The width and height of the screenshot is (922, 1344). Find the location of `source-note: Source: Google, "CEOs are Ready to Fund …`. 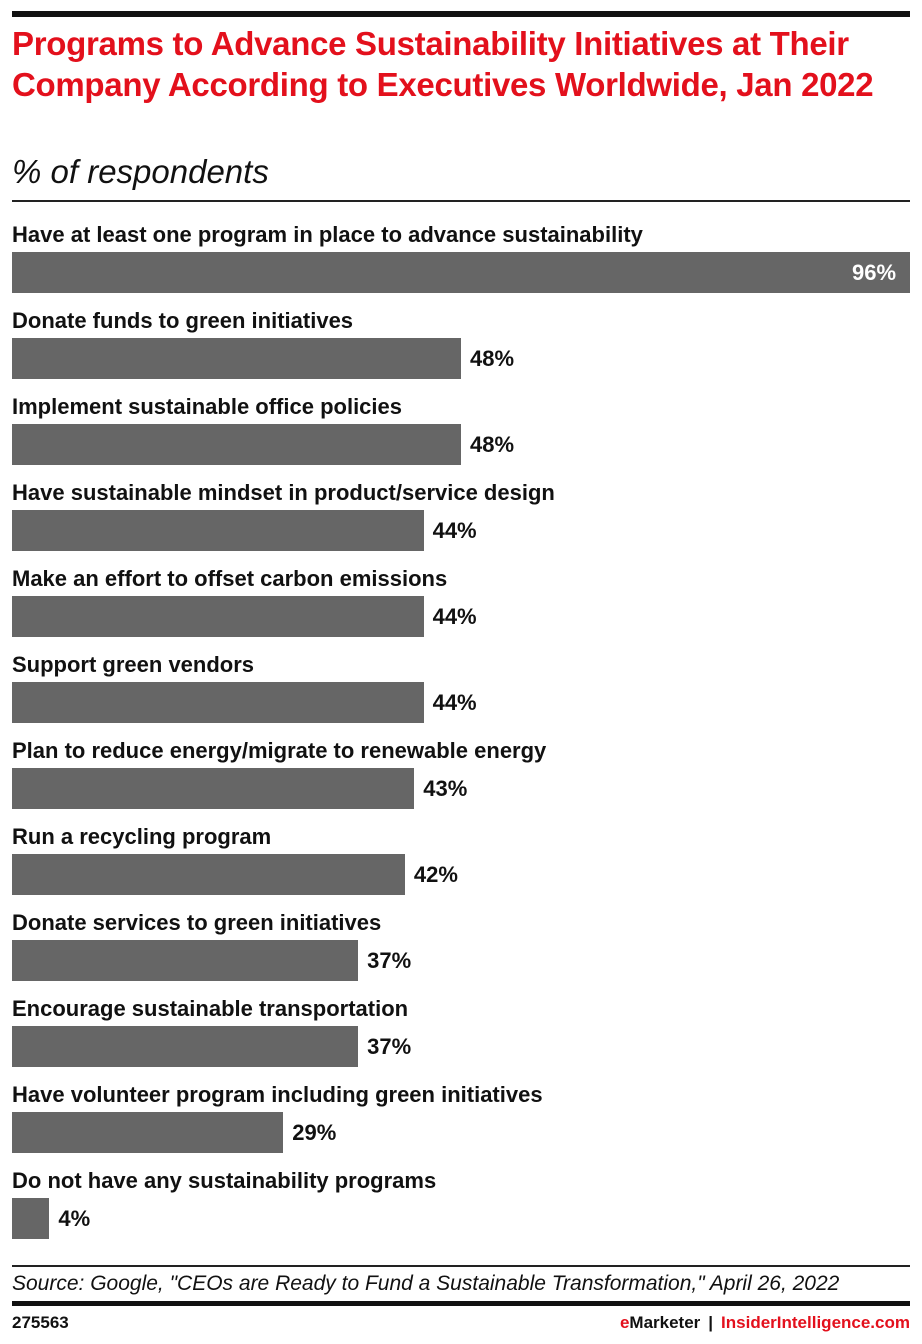

source-note: Source: Google, "CEOs are Ready to Fund … is located at coordinates (426, 1283).